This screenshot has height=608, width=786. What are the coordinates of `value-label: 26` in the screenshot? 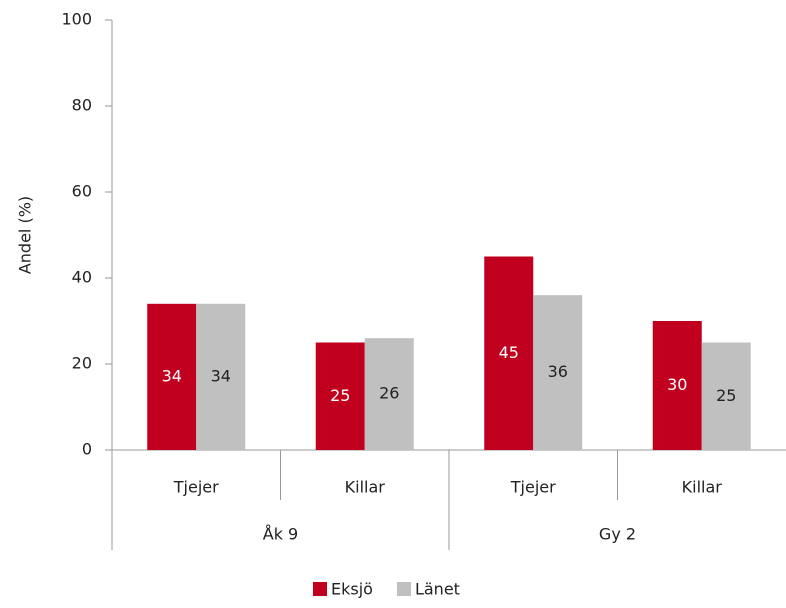 It's located at (389, 393).